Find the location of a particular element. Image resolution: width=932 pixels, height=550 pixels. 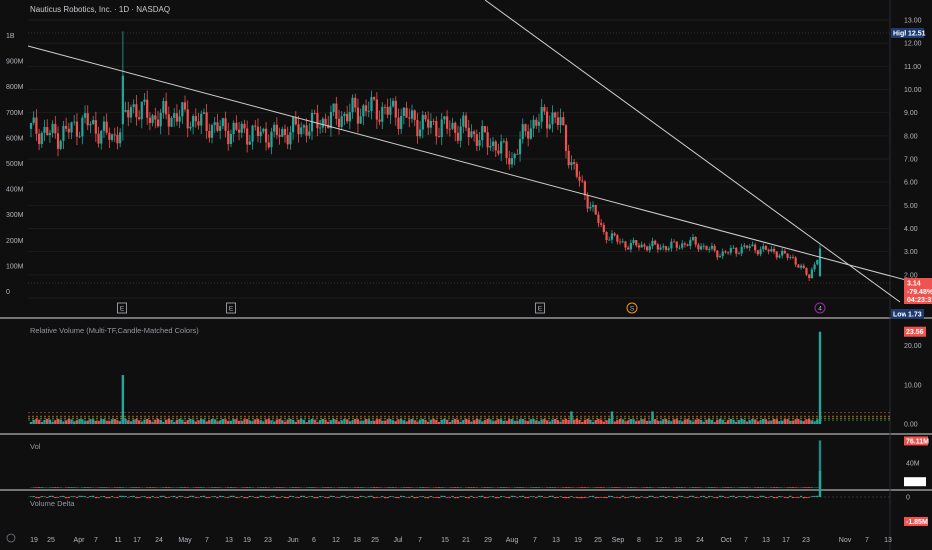

time-tick-label: 25 is located at coordinates (375, 540).